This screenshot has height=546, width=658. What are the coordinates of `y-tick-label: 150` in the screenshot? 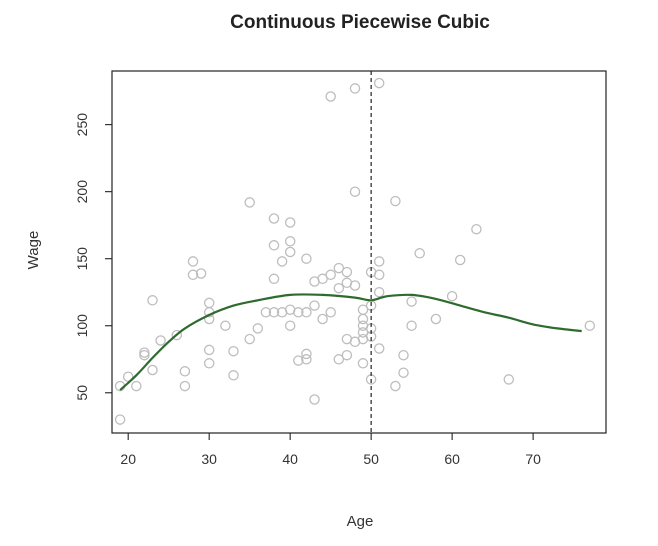 It's located at (82, 259).